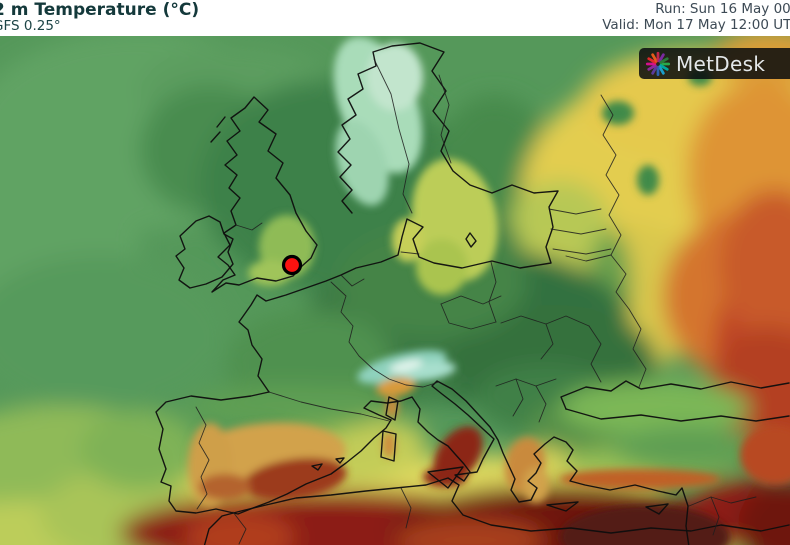 This screenshot has width=790, height=545. I want to click on location-marker, so click(292, 265).